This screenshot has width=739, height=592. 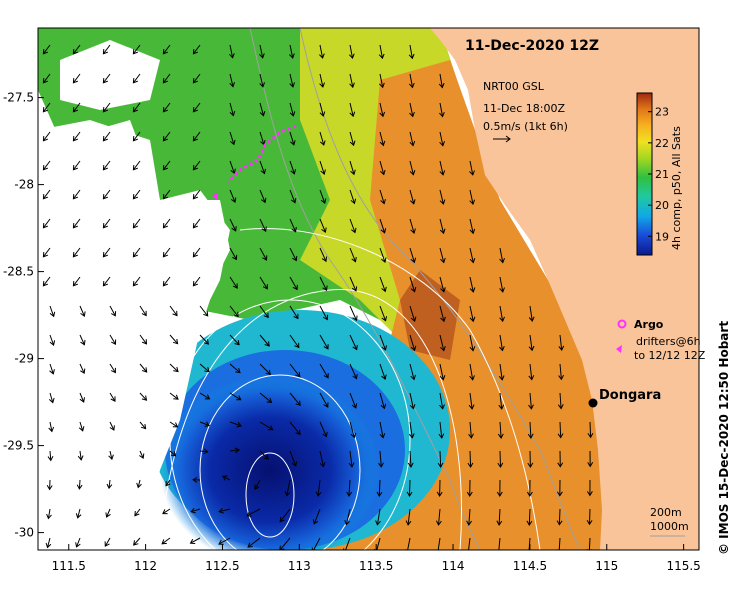 I want to click on legend-argo-label: Argo, so click(x=649, y=324).